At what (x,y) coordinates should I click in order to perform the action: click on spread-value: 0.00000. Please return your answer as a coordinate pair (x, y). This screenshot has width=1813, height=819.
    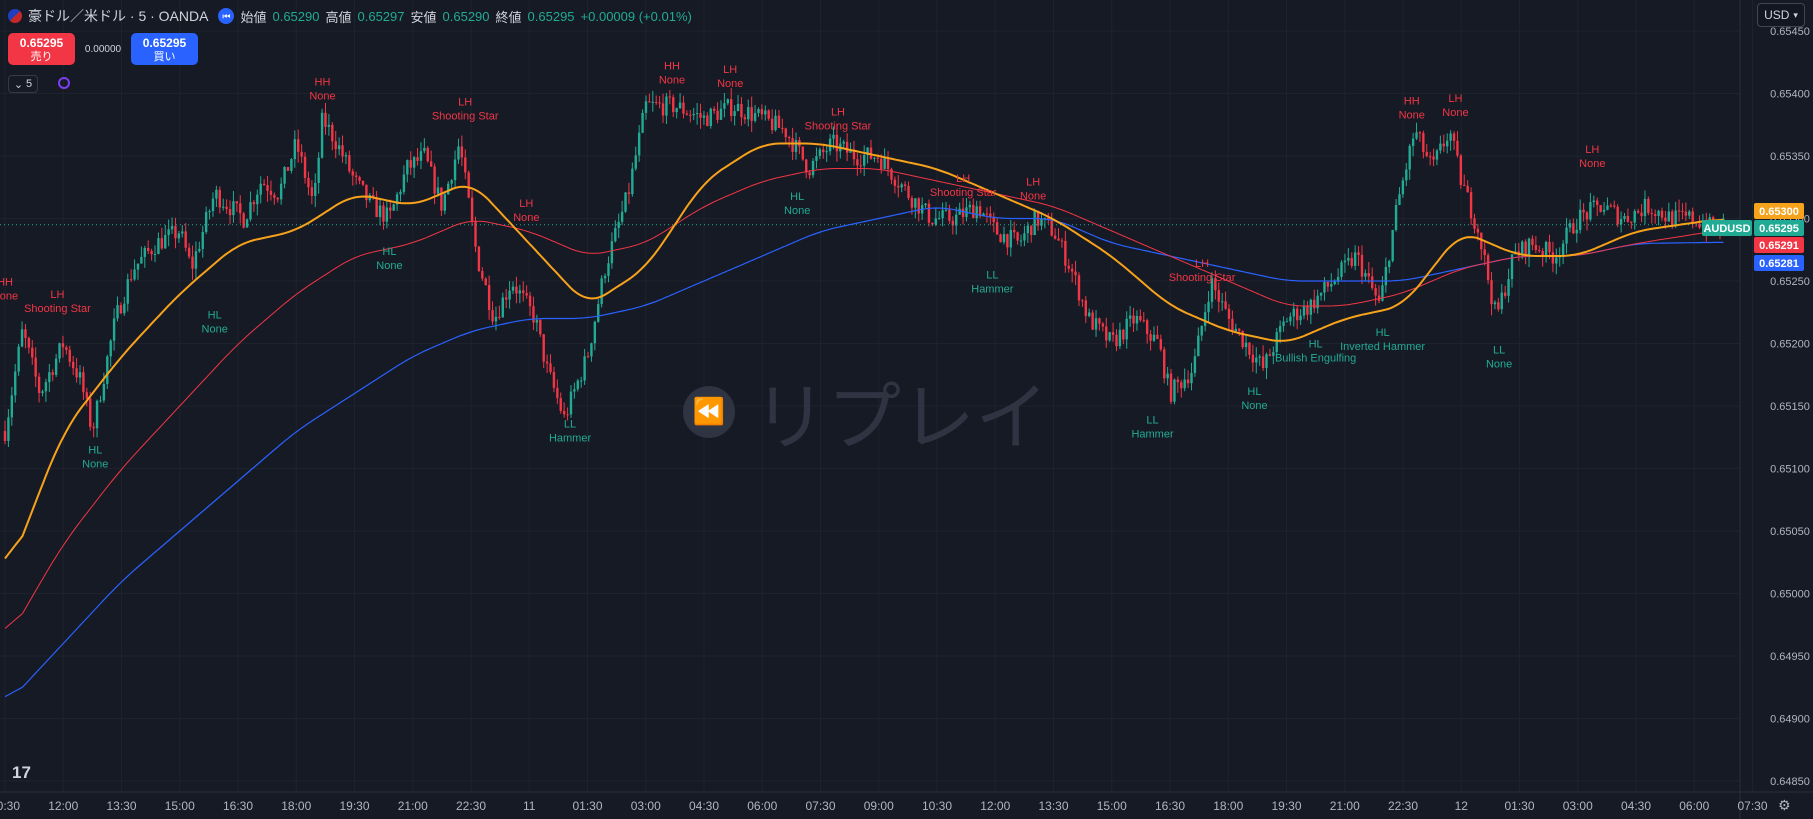
    Looking at the image, I should click on (103, 49).